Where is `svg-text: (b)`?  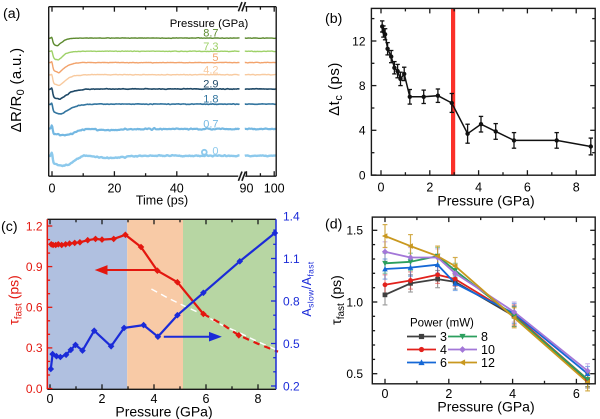 svg-text: (b) is located at coordinates (333, 19).